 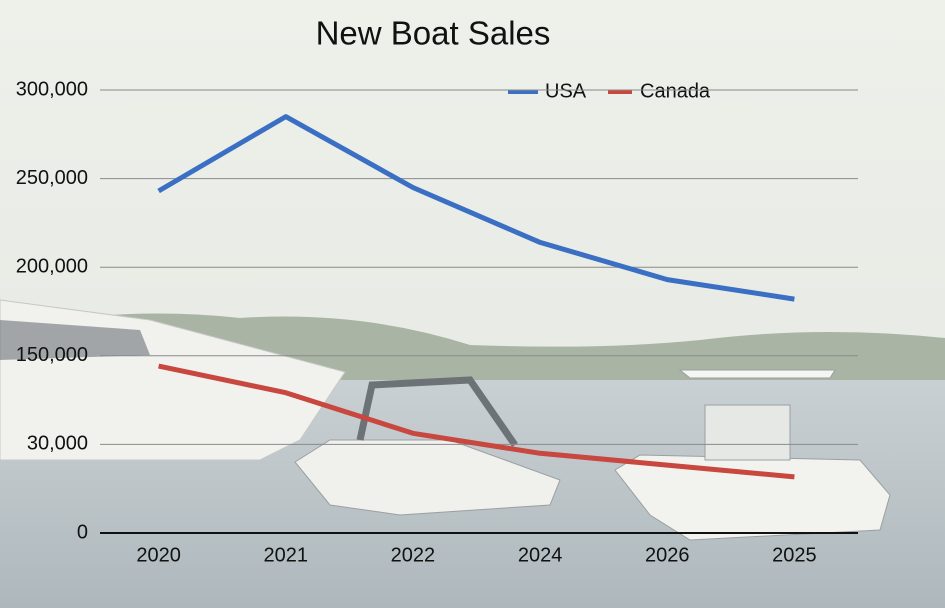 I want to click on legend-label: Canada, so click(x=675, y=91).